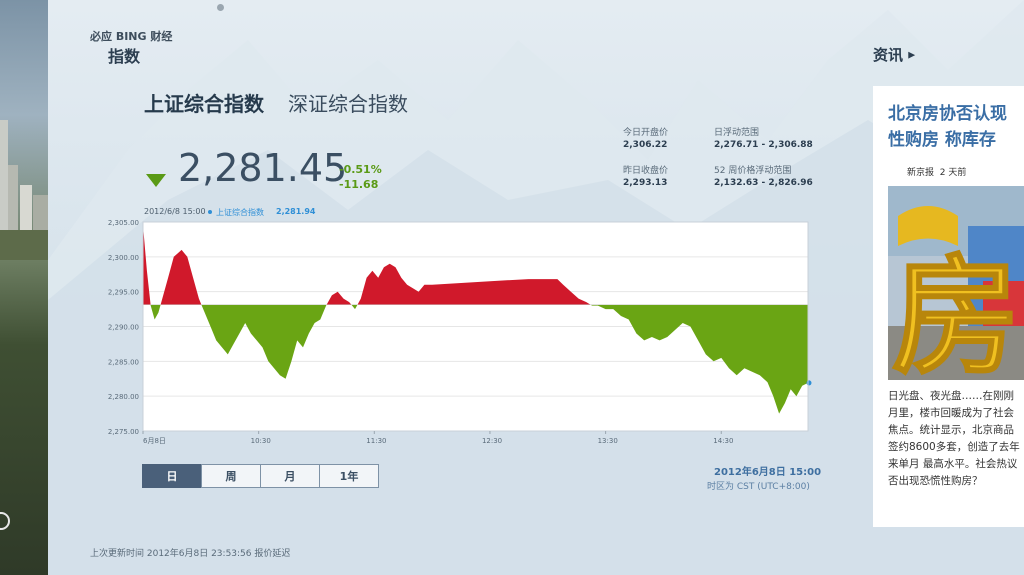 This screenshot has height=575, width=1024. I want to click on open-label: 今日开盘价, so click(646, 133).